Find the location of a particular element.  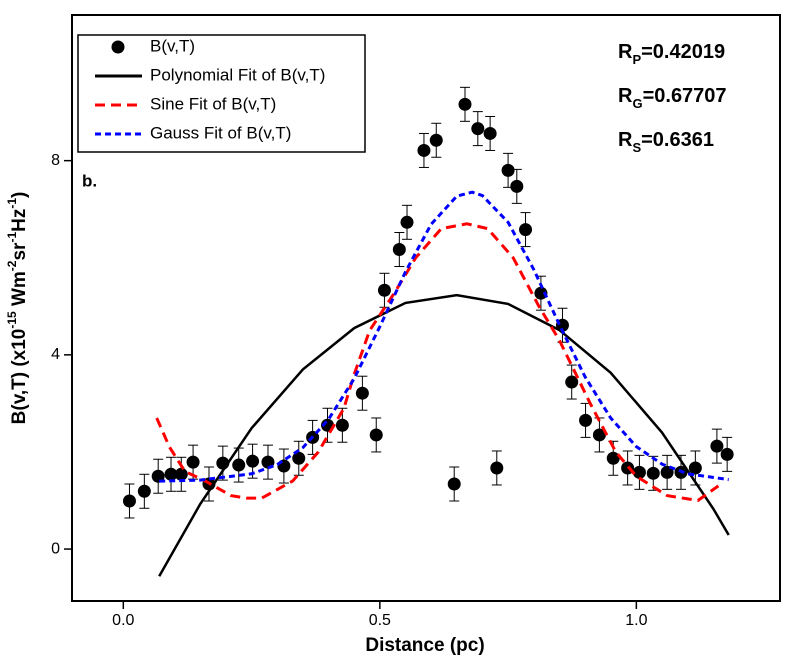

annotation: RG=0.67707 is located at coordinates (672, 98).